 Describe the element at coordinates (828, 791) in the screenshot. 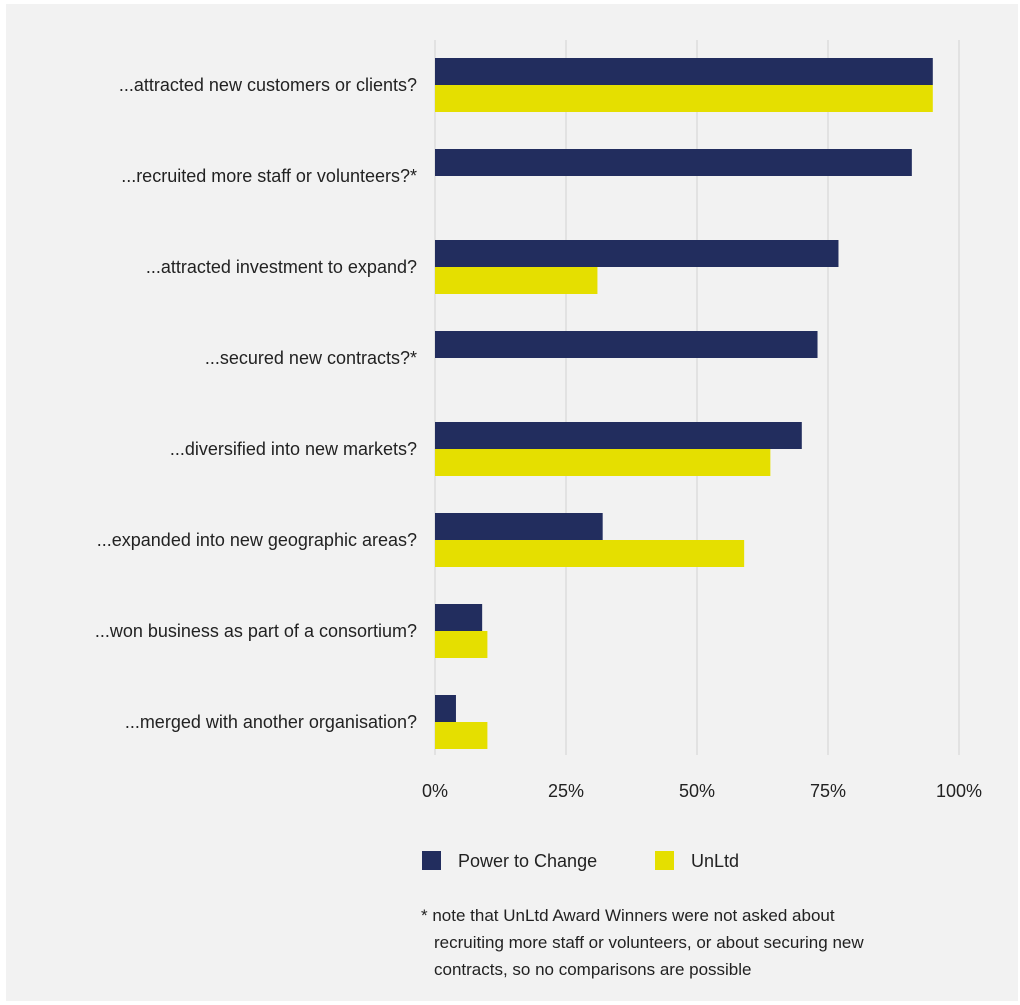

I see `x-tick-label: 75%` at that location.